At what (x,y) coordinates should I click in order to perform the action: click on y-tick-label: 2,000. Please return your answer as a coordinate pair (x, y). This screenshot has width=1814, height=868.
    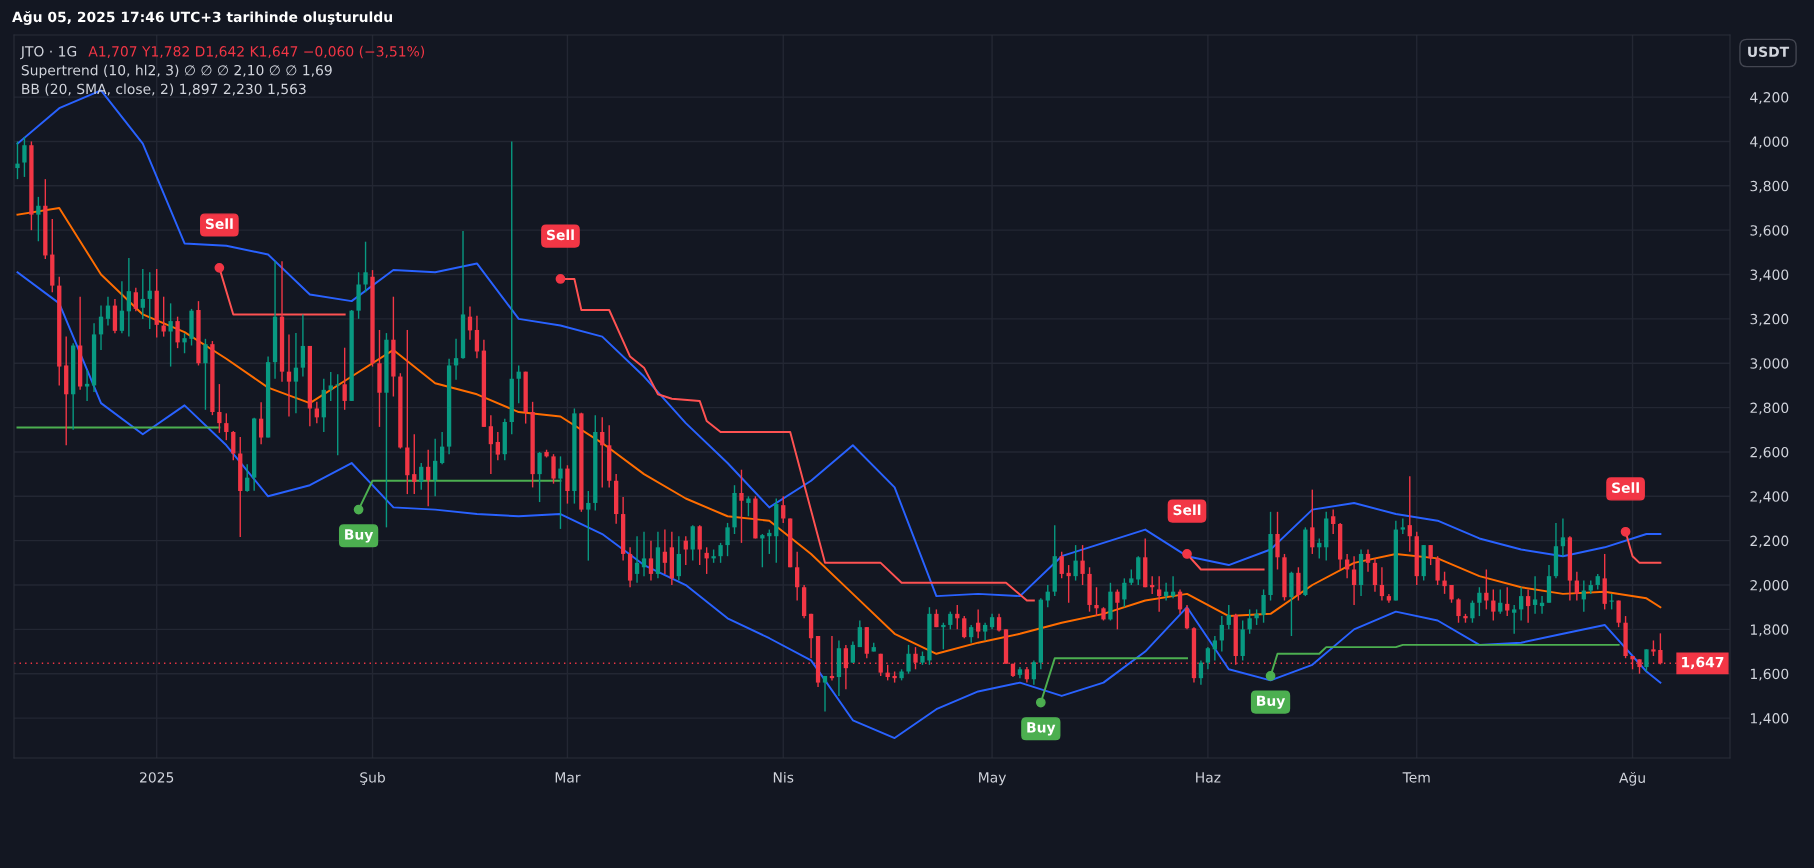
    Looking at the image, I should click on (1769, 585).